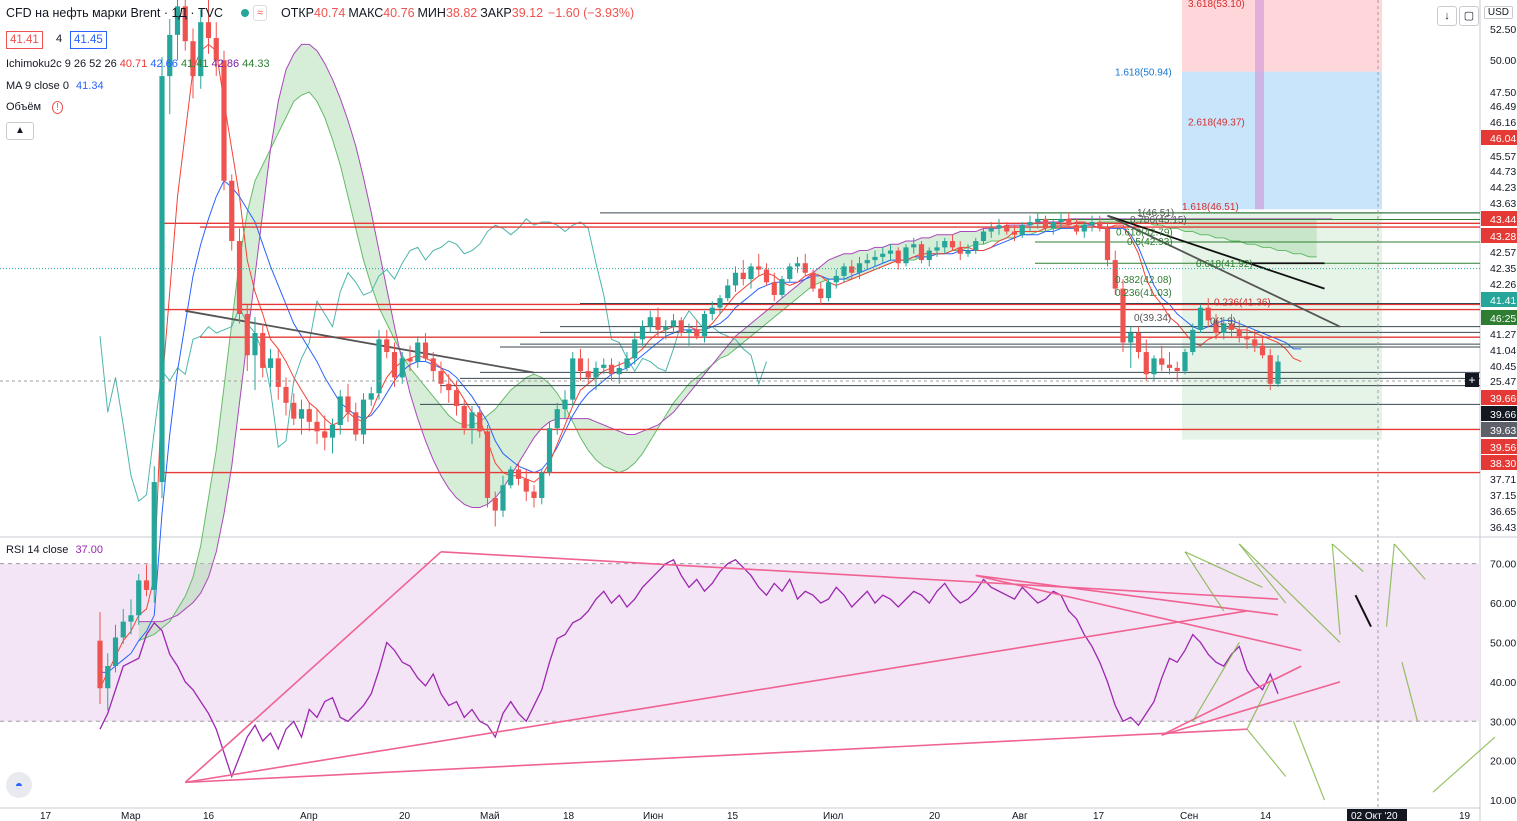  I want to click on sell-price-button: 41.41, so click(24, 40).